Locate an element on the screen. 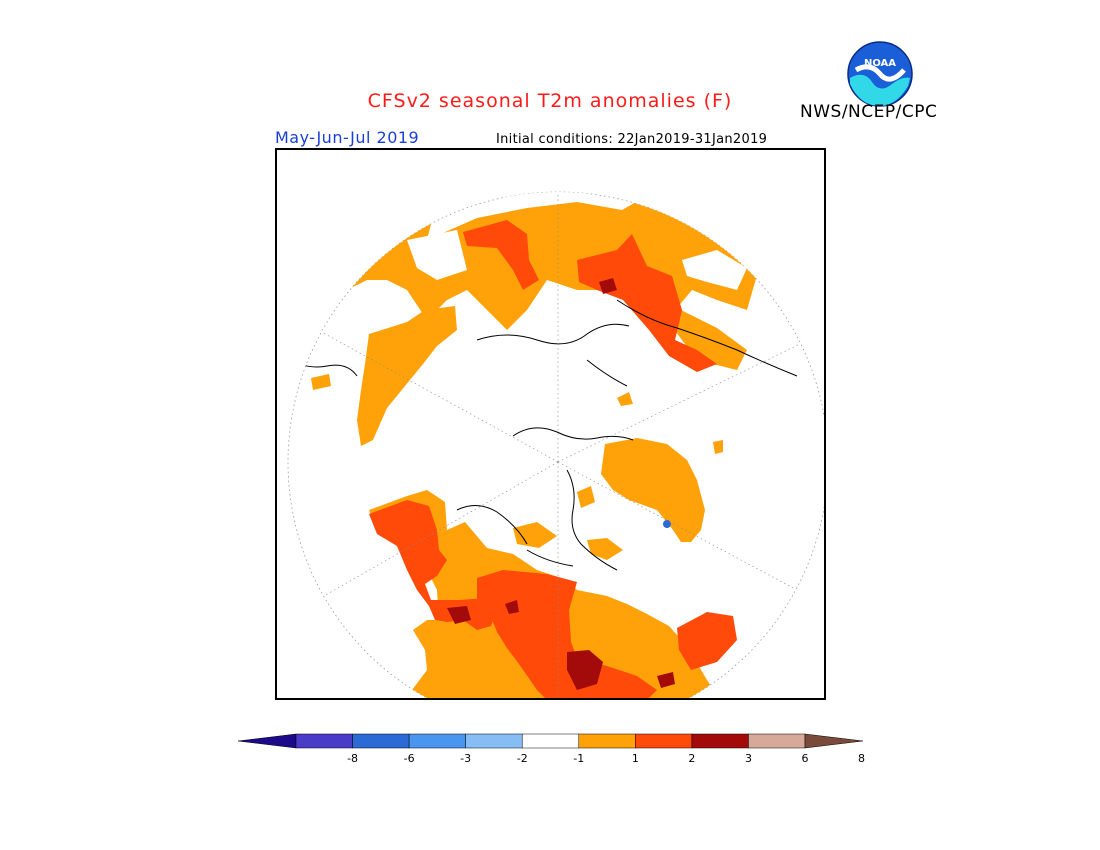  colorbar-tick-label: -1 is located at coordinates (579, 758).